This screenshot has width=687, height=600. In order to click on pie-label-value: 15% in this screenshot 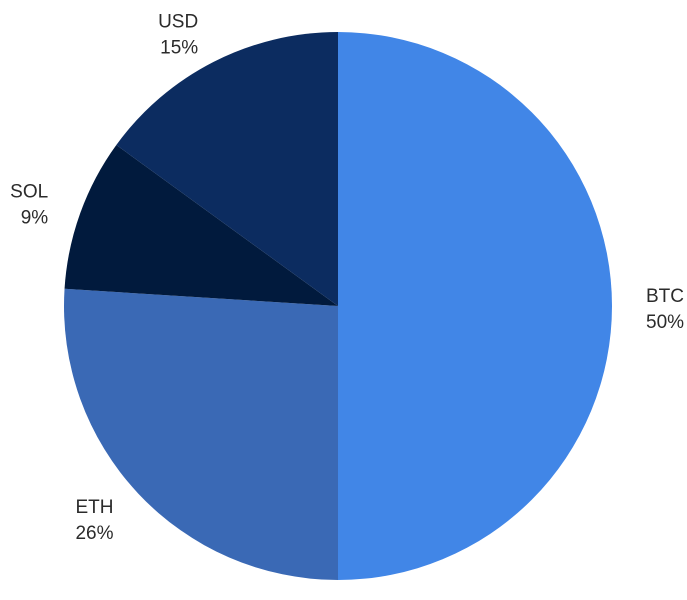, I will do `click(179, 48)`.